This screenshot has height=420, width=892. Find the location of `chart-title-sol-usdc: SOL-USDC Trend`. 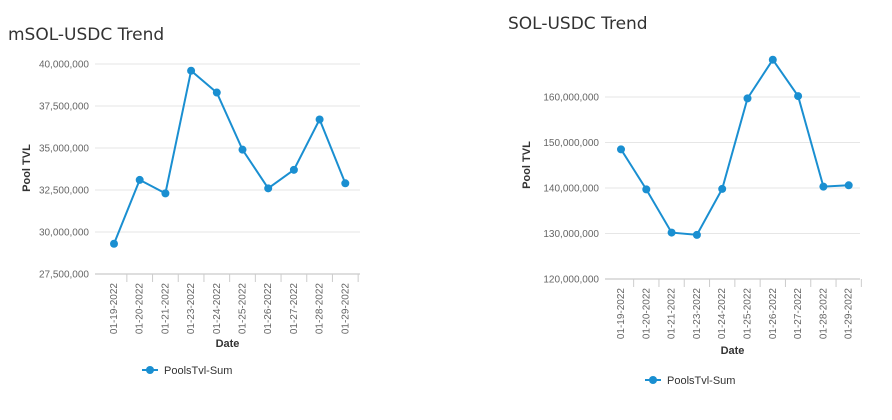

chart-title-sol-usdc: SOL-USDC Trend is located at coordinates (578, 24).